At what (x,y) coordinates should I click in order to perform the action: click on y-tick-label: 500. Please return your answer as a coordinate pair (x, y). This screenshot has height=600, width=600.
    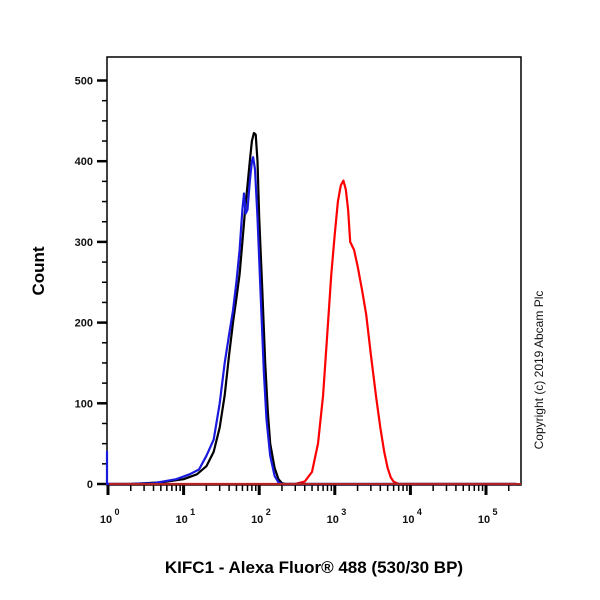
    Looking at the image, I should click on (84, 82).